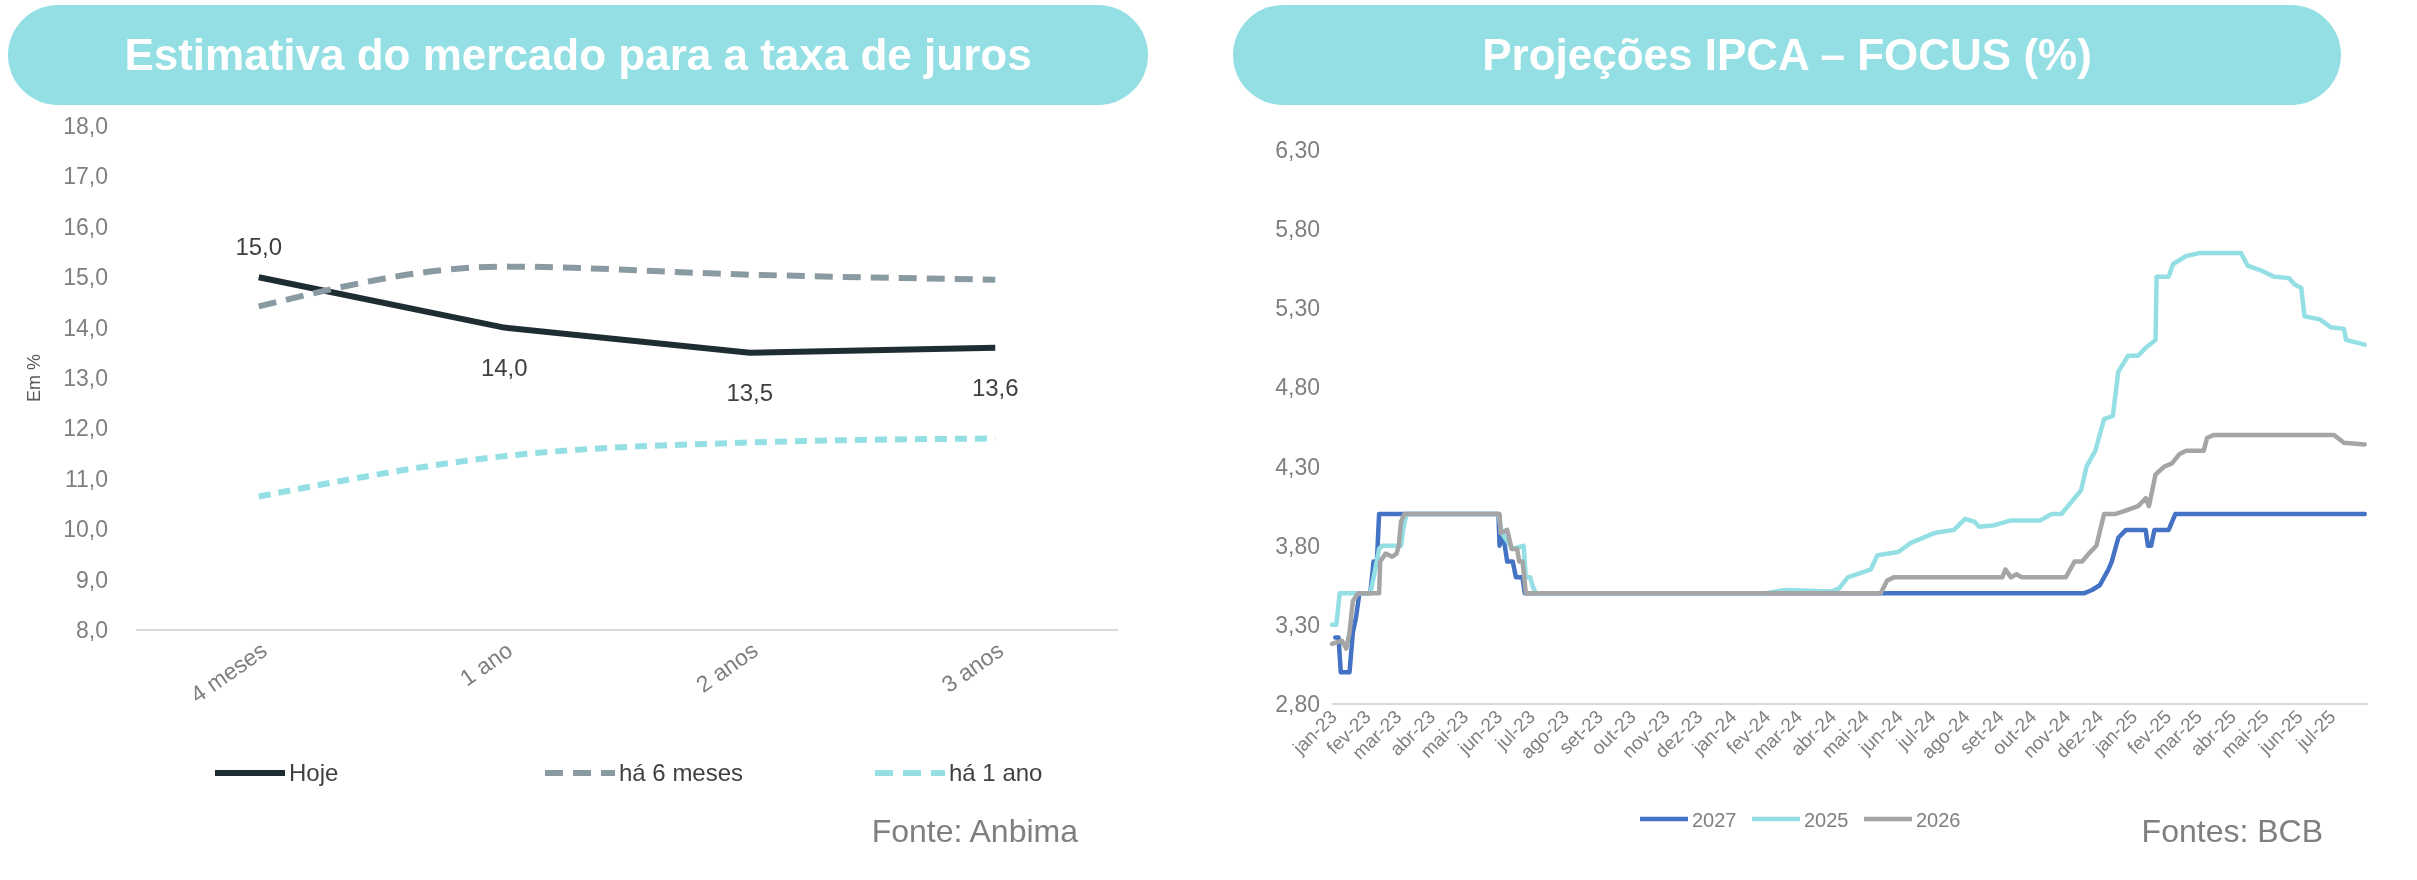  I want to click on text: Fontes: BCB, so click(2232, 831).